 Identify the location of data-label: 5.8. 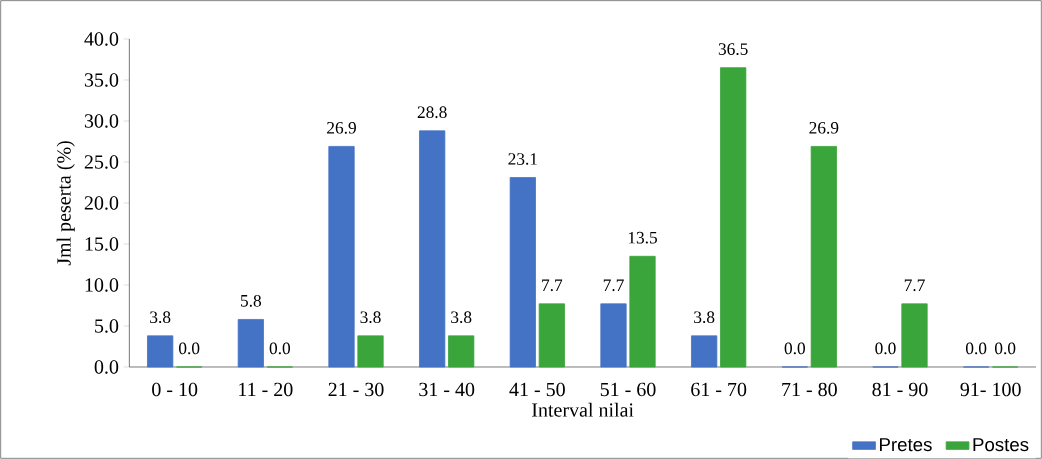
(251, 300).